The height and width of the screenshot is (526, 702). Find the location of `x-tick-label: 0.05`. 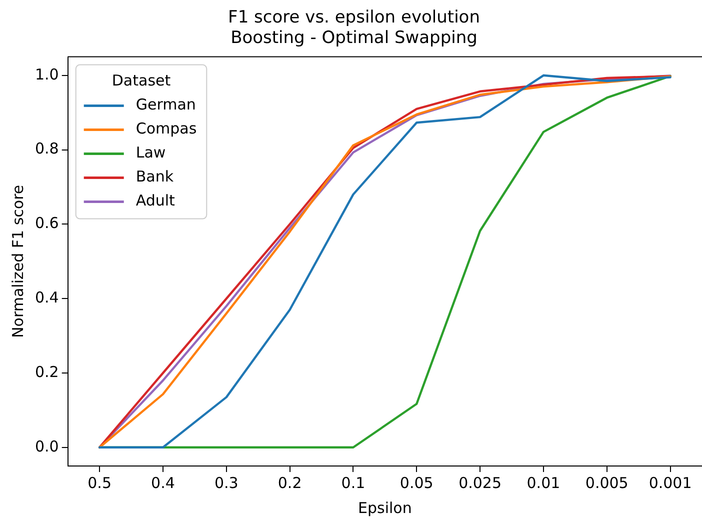

x-tick-label: 0.05 is located at coordinates (417, 483).